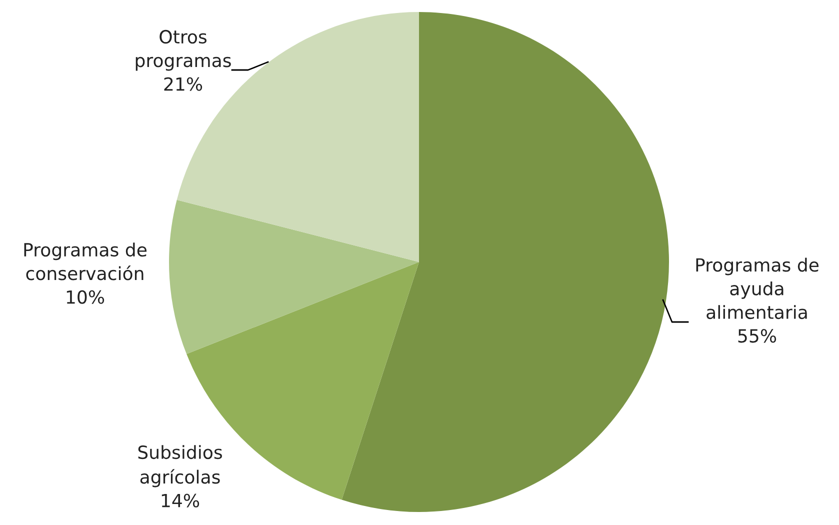 The image size is (839, 525). What do you see at coordinates (183, 84) in the screenshot?
I see `data-label: 21%` at bounding box center [183, 84].